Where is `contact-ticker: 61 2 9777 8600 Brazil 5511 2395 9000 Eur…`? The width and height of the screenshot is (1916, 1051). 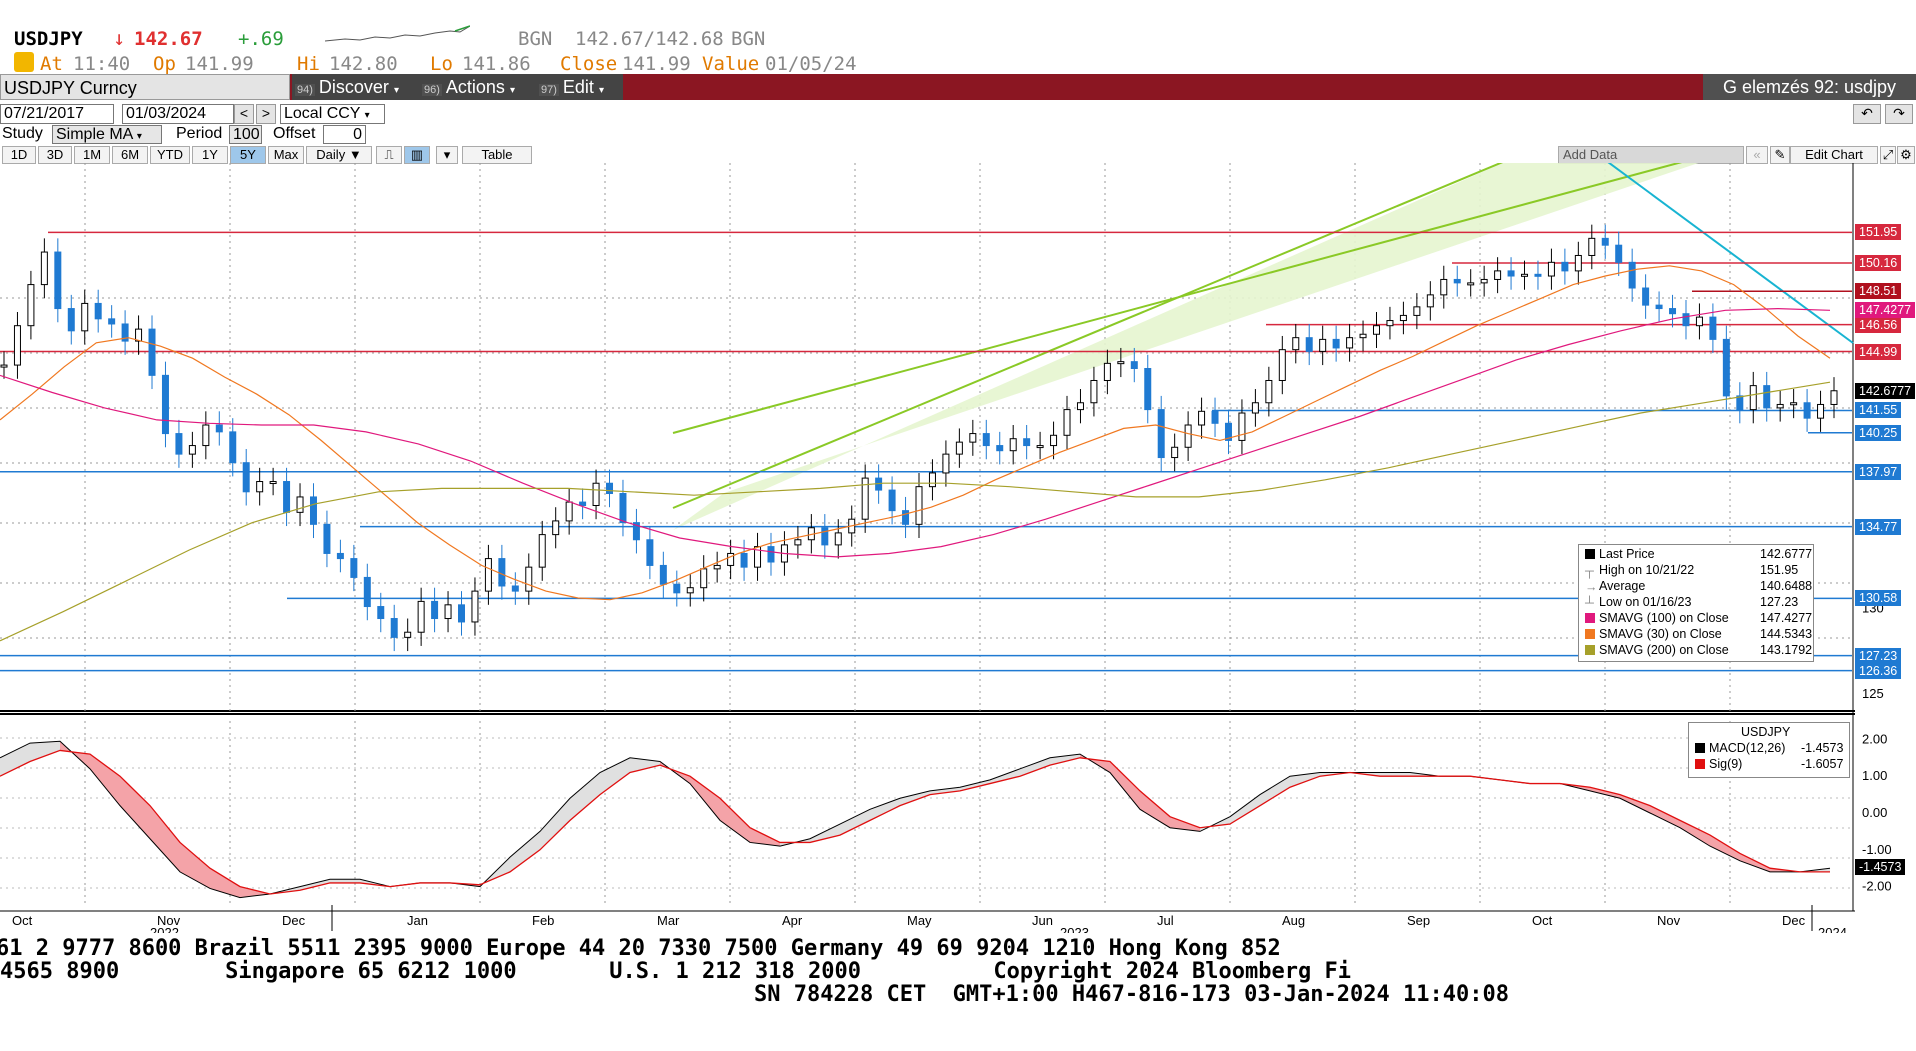
contact-ticker: 61 2 9777 8600 Brazil 5511 2395 9000 Eur… is located at coordinates (958, 991).